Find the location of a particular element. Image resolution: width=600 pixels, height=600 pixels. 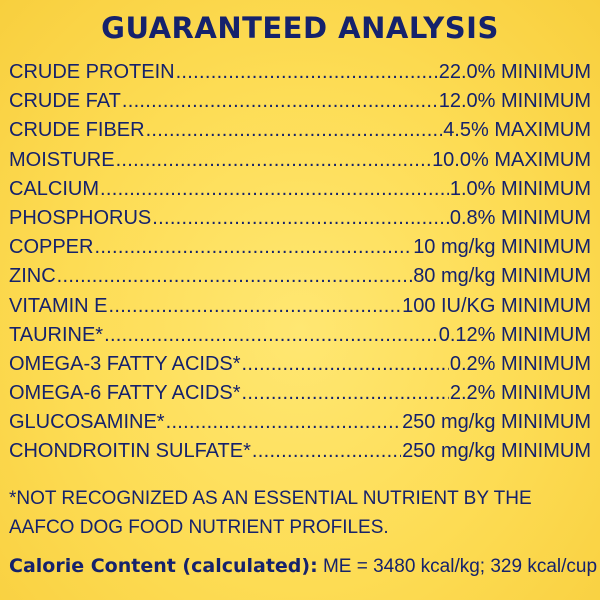

nutrient-name: ZINC is located at coordinates (32, 276).